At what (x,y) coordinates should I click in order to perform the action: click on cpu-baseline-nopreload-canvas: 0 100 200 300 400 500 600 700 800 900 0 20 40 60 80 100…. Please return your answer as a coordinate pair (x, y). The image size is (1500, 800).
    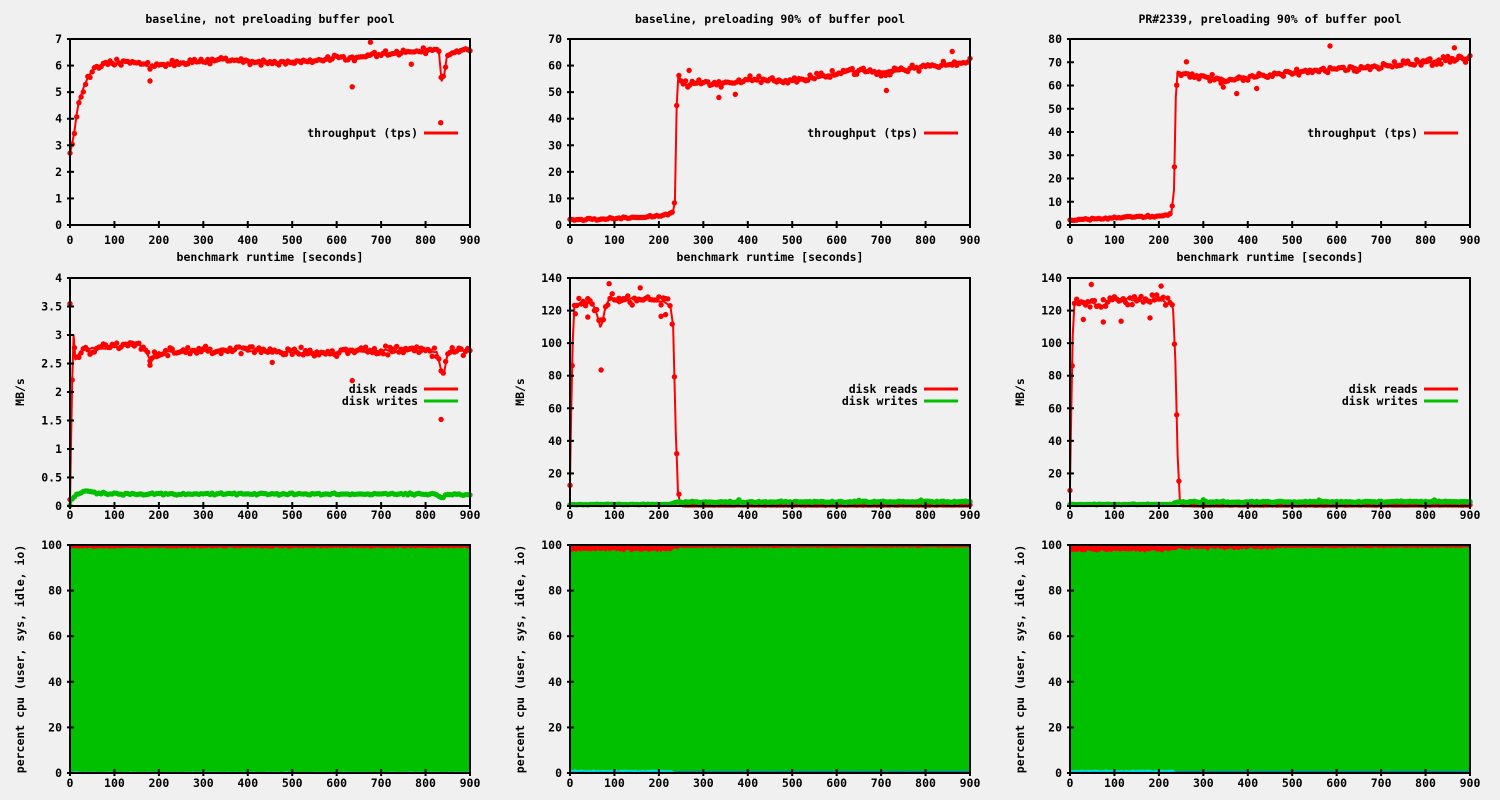
    Looking at the image, I should click on (246, 664).